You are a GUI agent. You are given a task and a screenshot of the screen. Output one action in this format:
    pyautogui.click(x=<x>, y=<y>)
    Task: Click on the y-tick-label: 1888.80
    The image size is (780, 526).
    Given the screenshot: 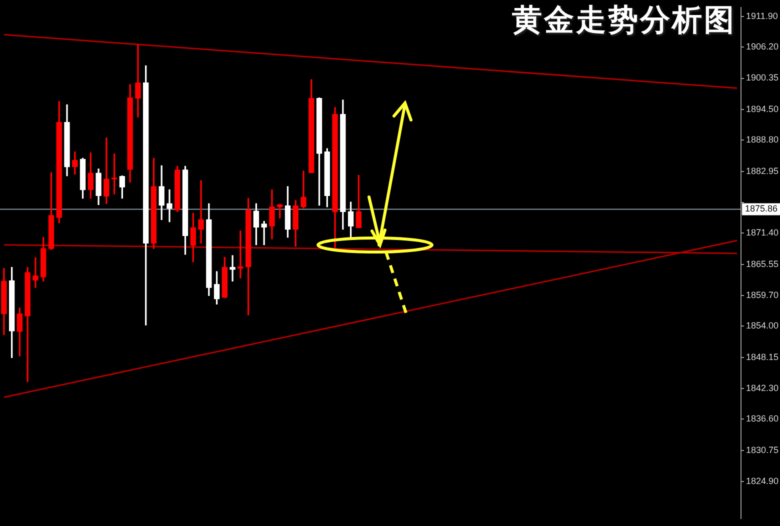 What is the action you would take?
    pyautogui.click(x=762, y=139)
    